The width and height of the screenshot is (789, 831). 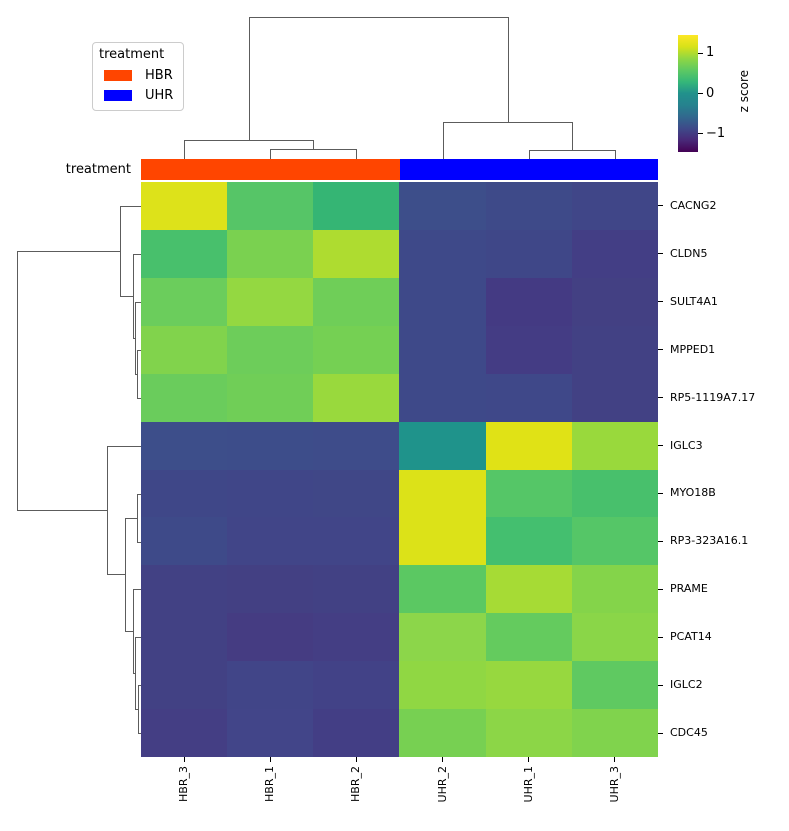 I want to click on column-label: HBR_3, so click(x=184, y=784).